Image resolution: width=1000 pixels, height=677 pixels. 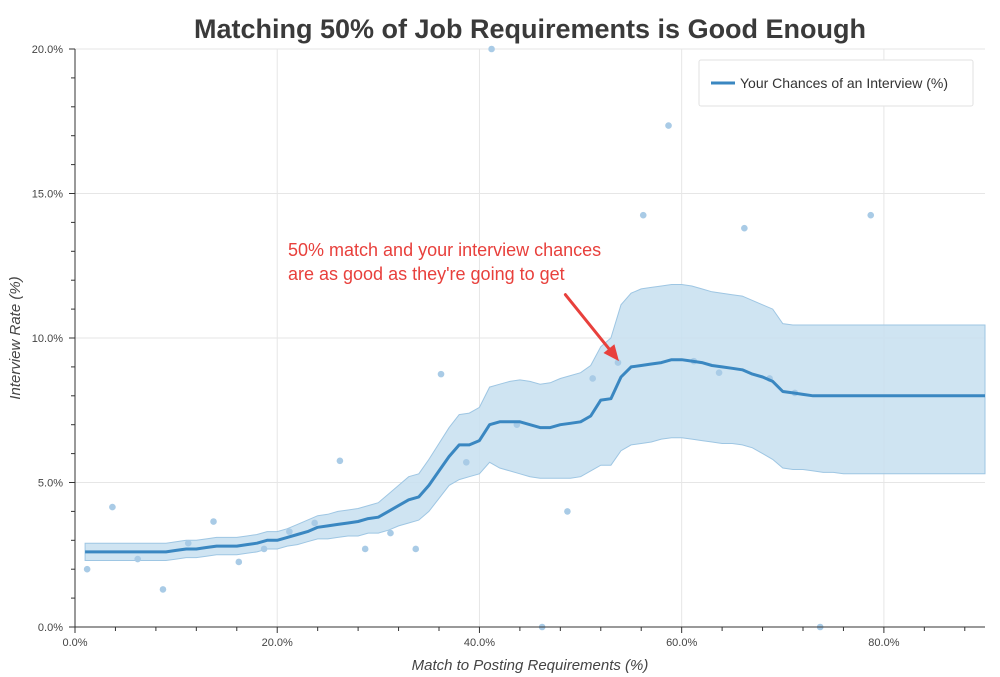 What do you see at coordinates (15, 337) in the screenshot?
I see `y-axis-label: Interview Rate (%)` at bounding box center [15, 337].